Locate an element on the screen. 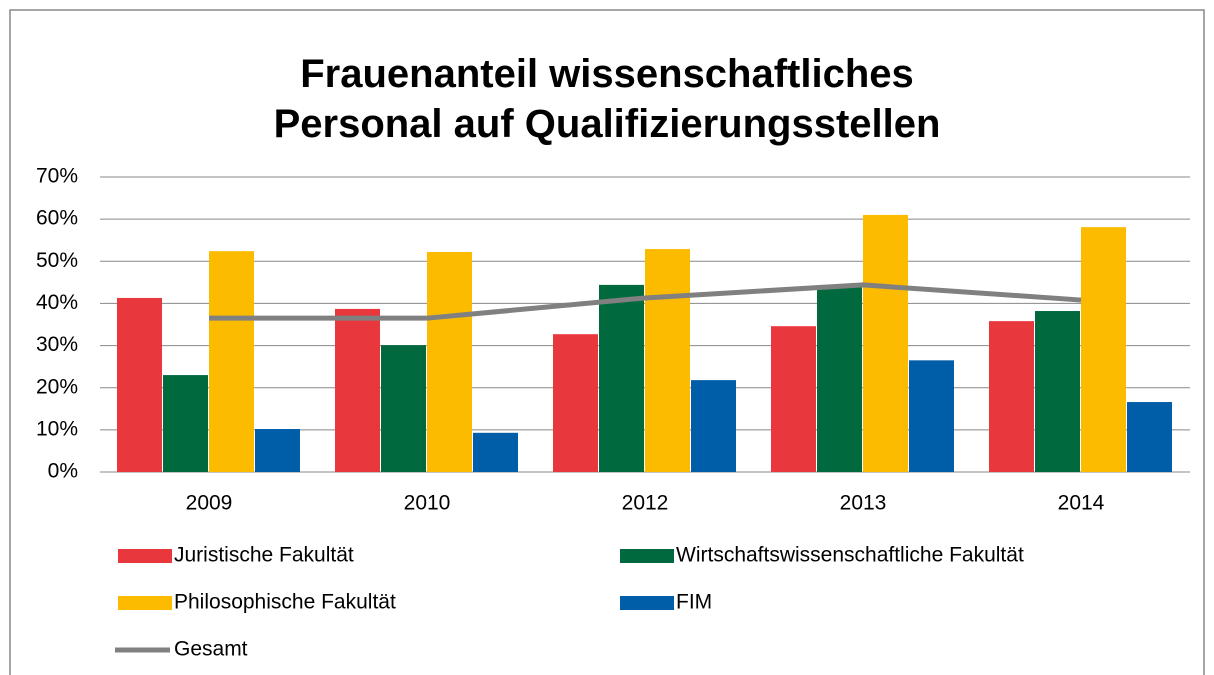 The width and height of the screenshot is (1214, 675). y-tick-label: 60% is located at coordinates (57, 218).